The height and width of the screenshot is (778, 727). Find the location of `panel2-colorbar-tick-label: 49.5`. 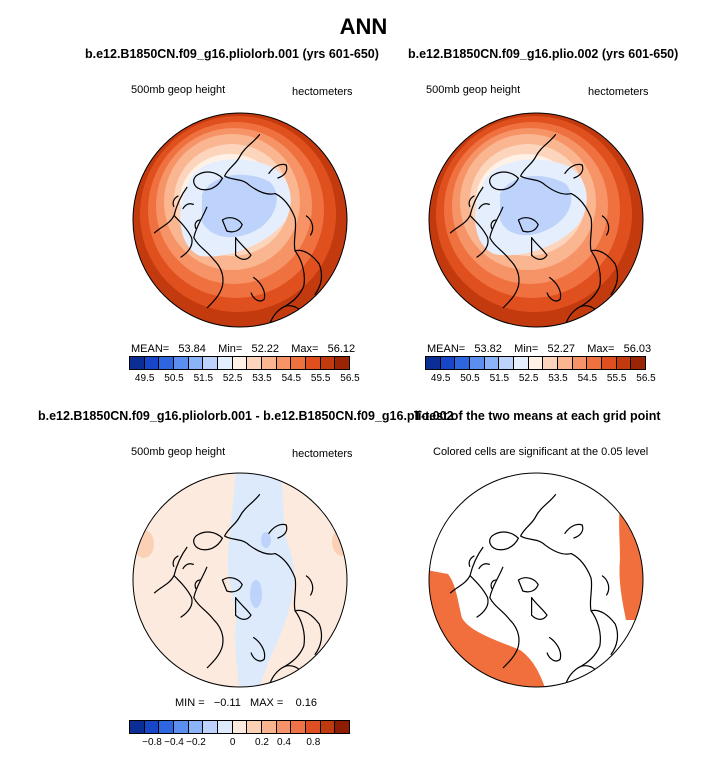

panel2-colorbar-tick-label: 49.5 is located at coordinates (440, 378).